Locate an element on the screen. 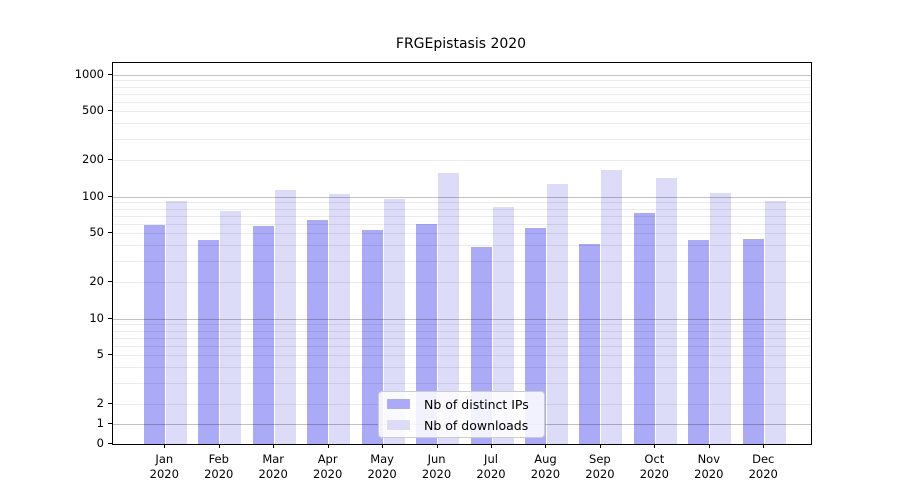  x-tick-label: Sep 2020 is located at coordinates (600, 467).